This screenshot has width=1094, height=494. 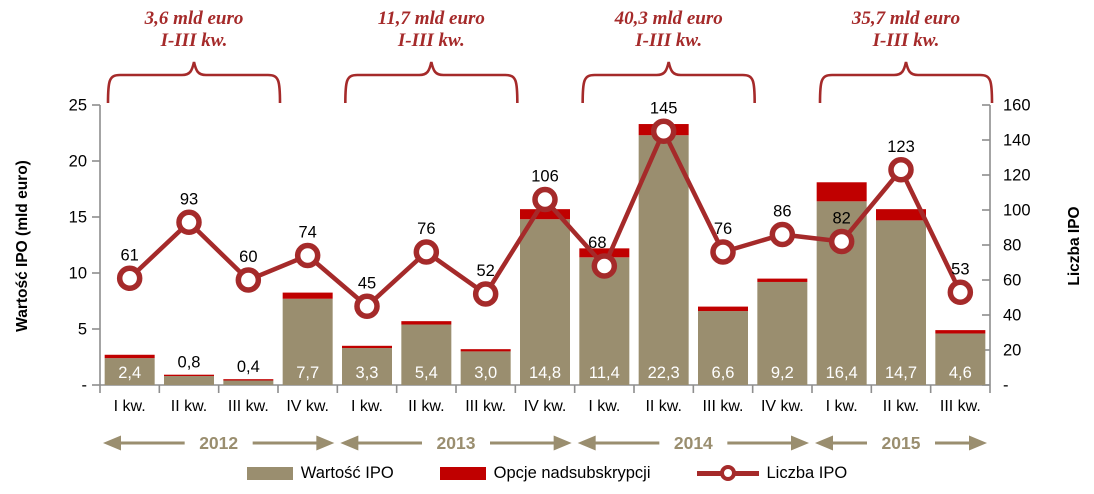 I want to click on bar-value-label: 14,7, so click(x=901, y=373).